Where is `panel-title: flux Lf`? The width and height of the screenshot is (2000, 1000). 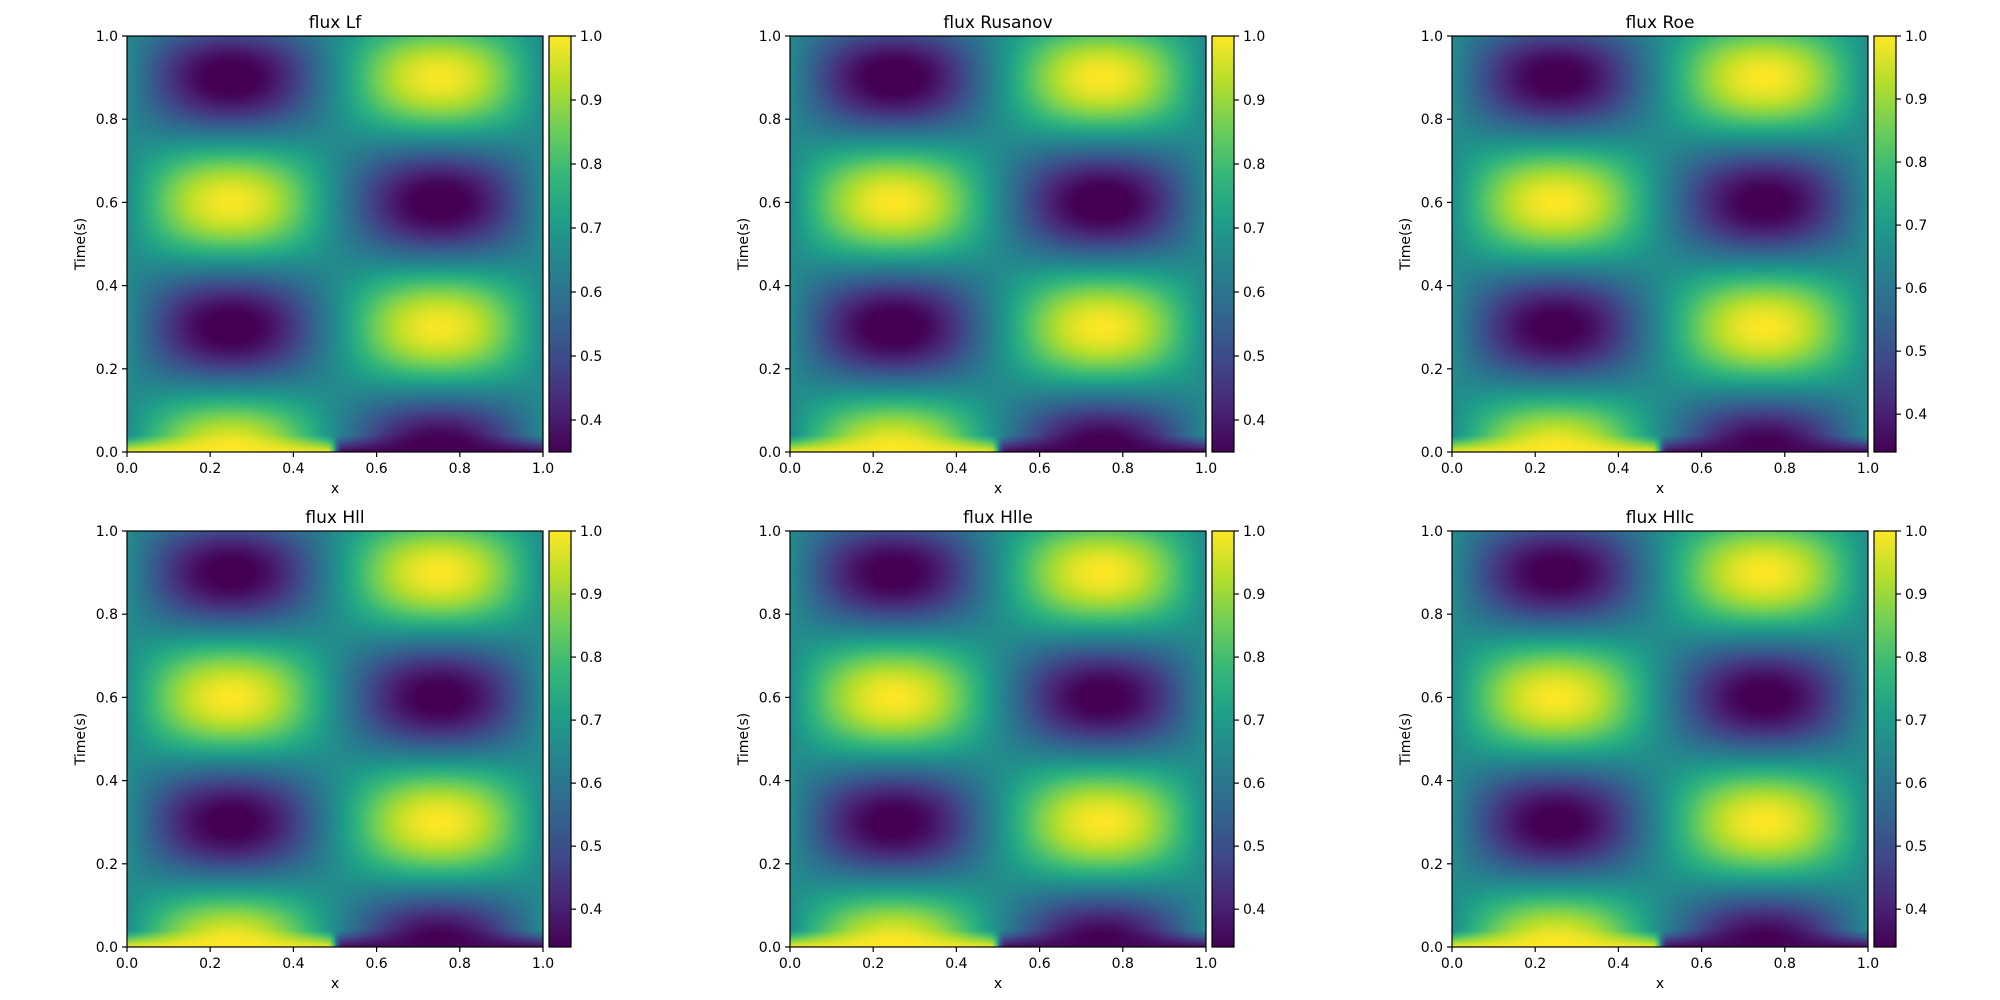
panel-title: flux Lf is located at coordinates (335, 23).